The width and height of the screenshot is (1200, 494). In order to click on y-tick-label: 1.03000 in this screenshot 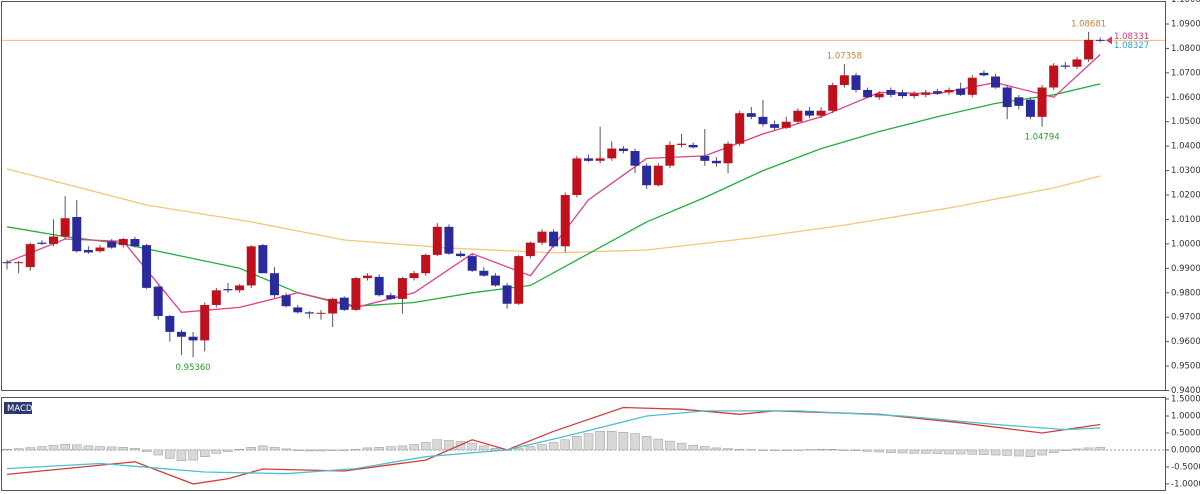, I will do `click(1185, 171)`.